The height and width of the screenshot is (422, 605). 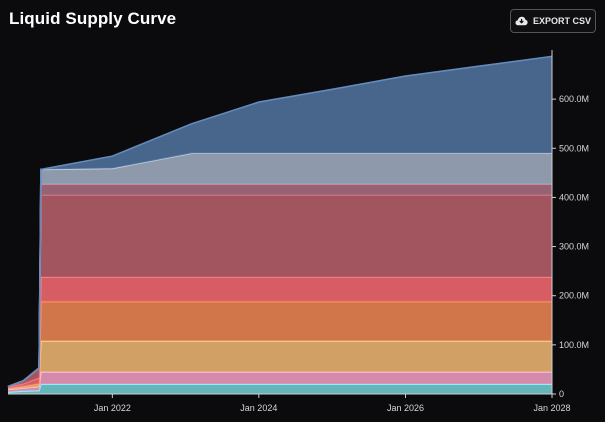 I want to click on y-tick-label: 300.0M, so click(x=574, y=247).